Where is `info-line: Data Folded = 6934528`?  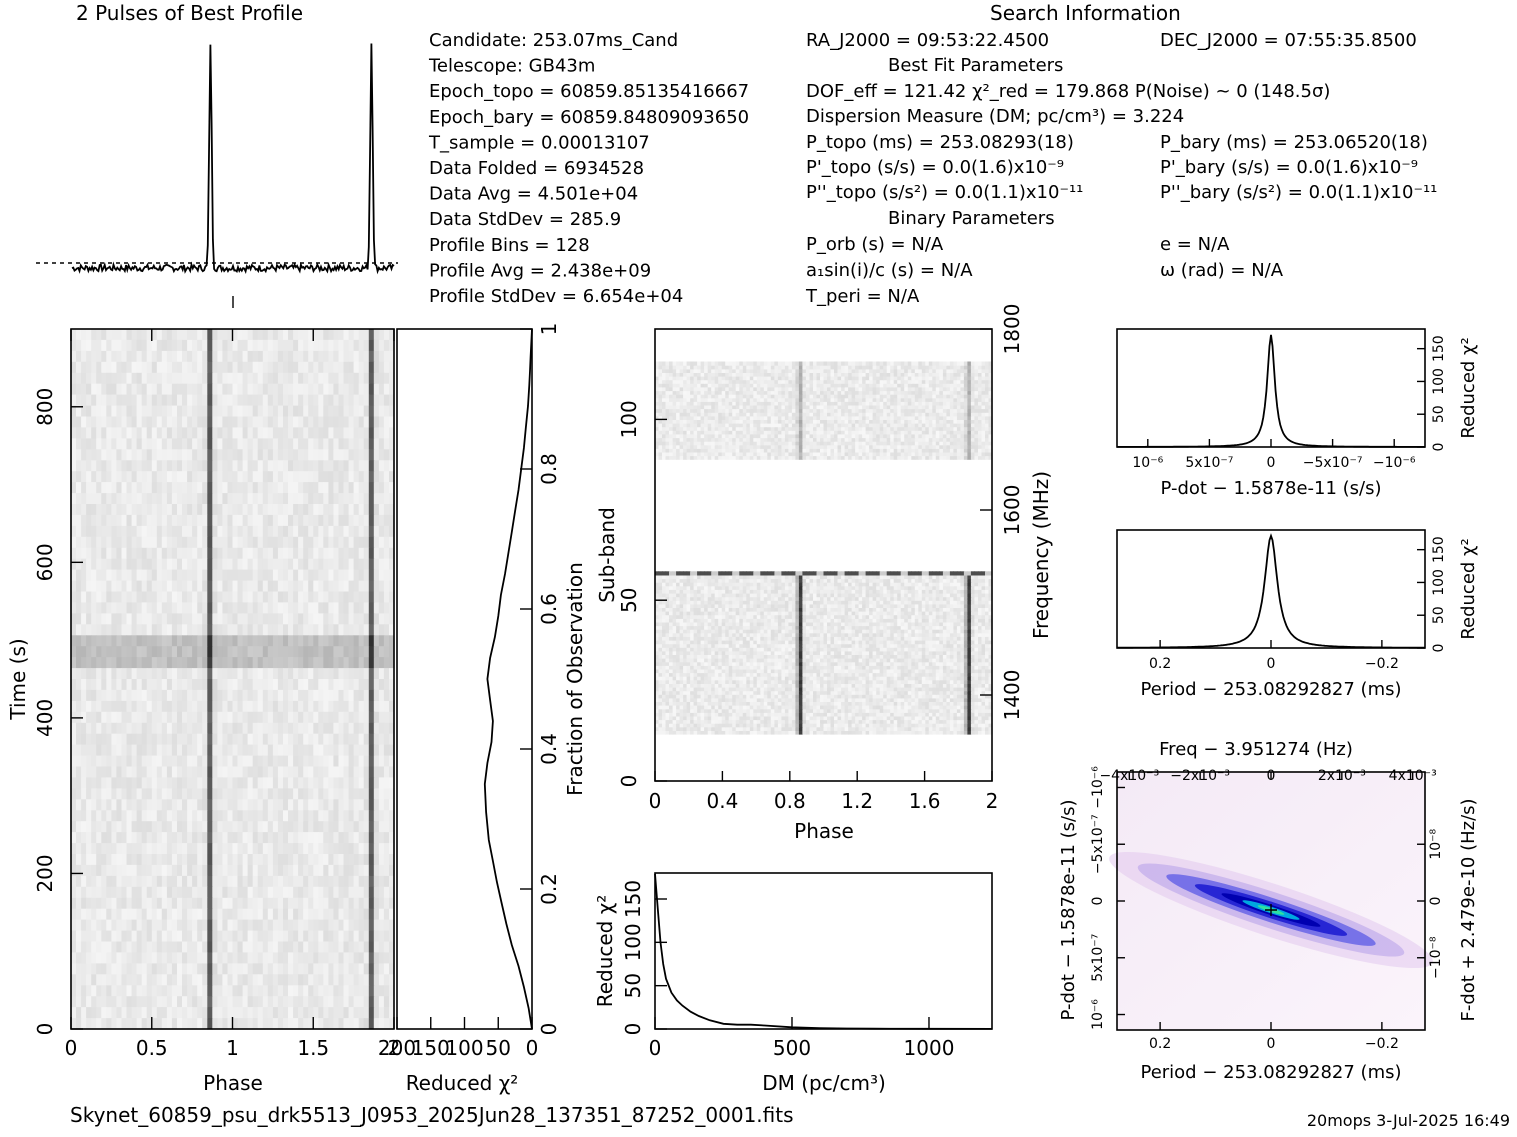 info-line: Data Folded = 6934528 is located at coordinates (536, 168).